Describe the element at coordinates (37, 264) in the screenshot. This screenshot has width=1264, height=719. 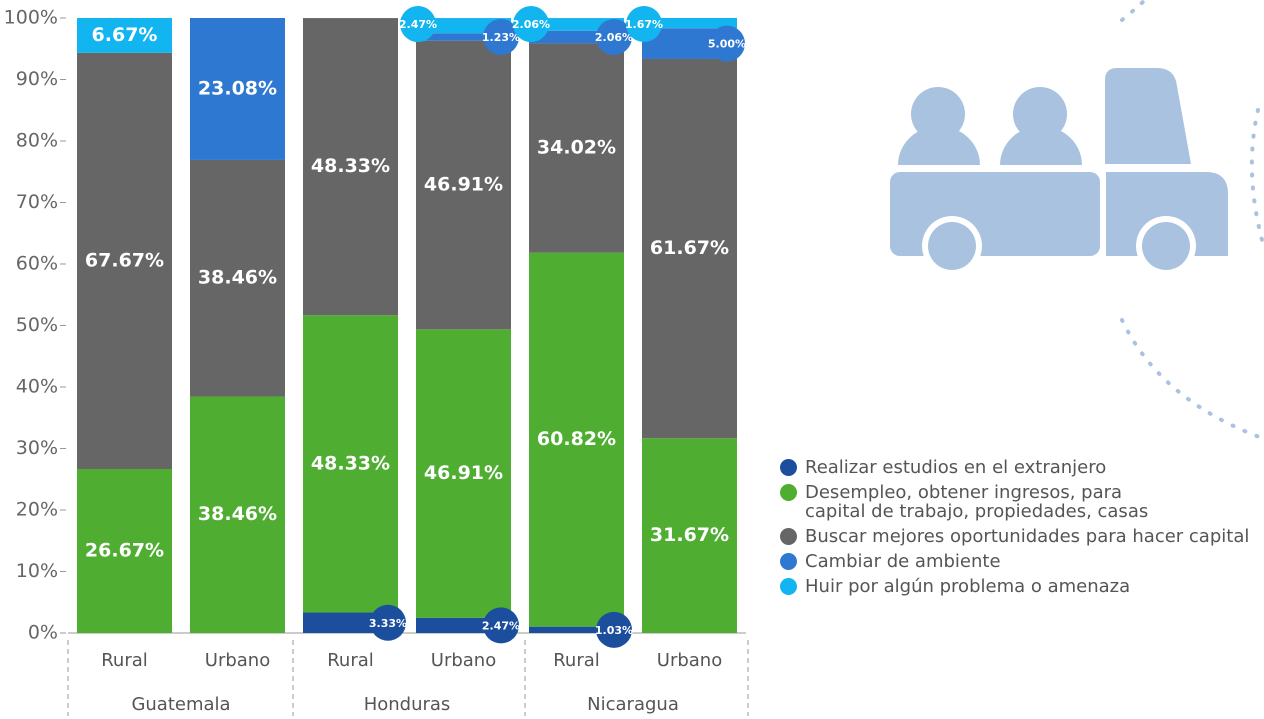
I see `y-tick-label: 60%` at that location.